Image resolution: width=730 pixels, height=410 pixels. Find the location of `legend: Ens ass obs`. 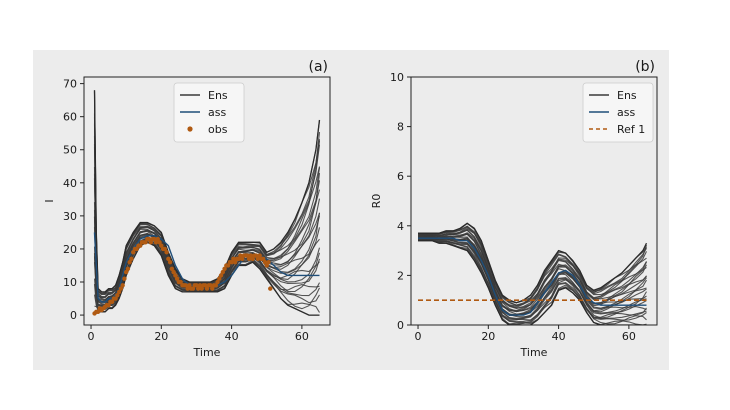

legend: Ens ass obs is located at coordinates (209, 112).